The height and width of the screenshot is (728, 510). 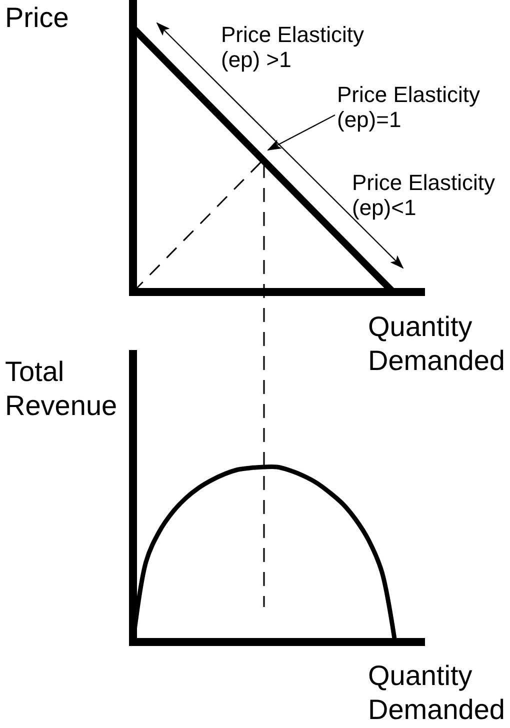 I want to click on y-axis-title: Price, so click(x=37, y=17).